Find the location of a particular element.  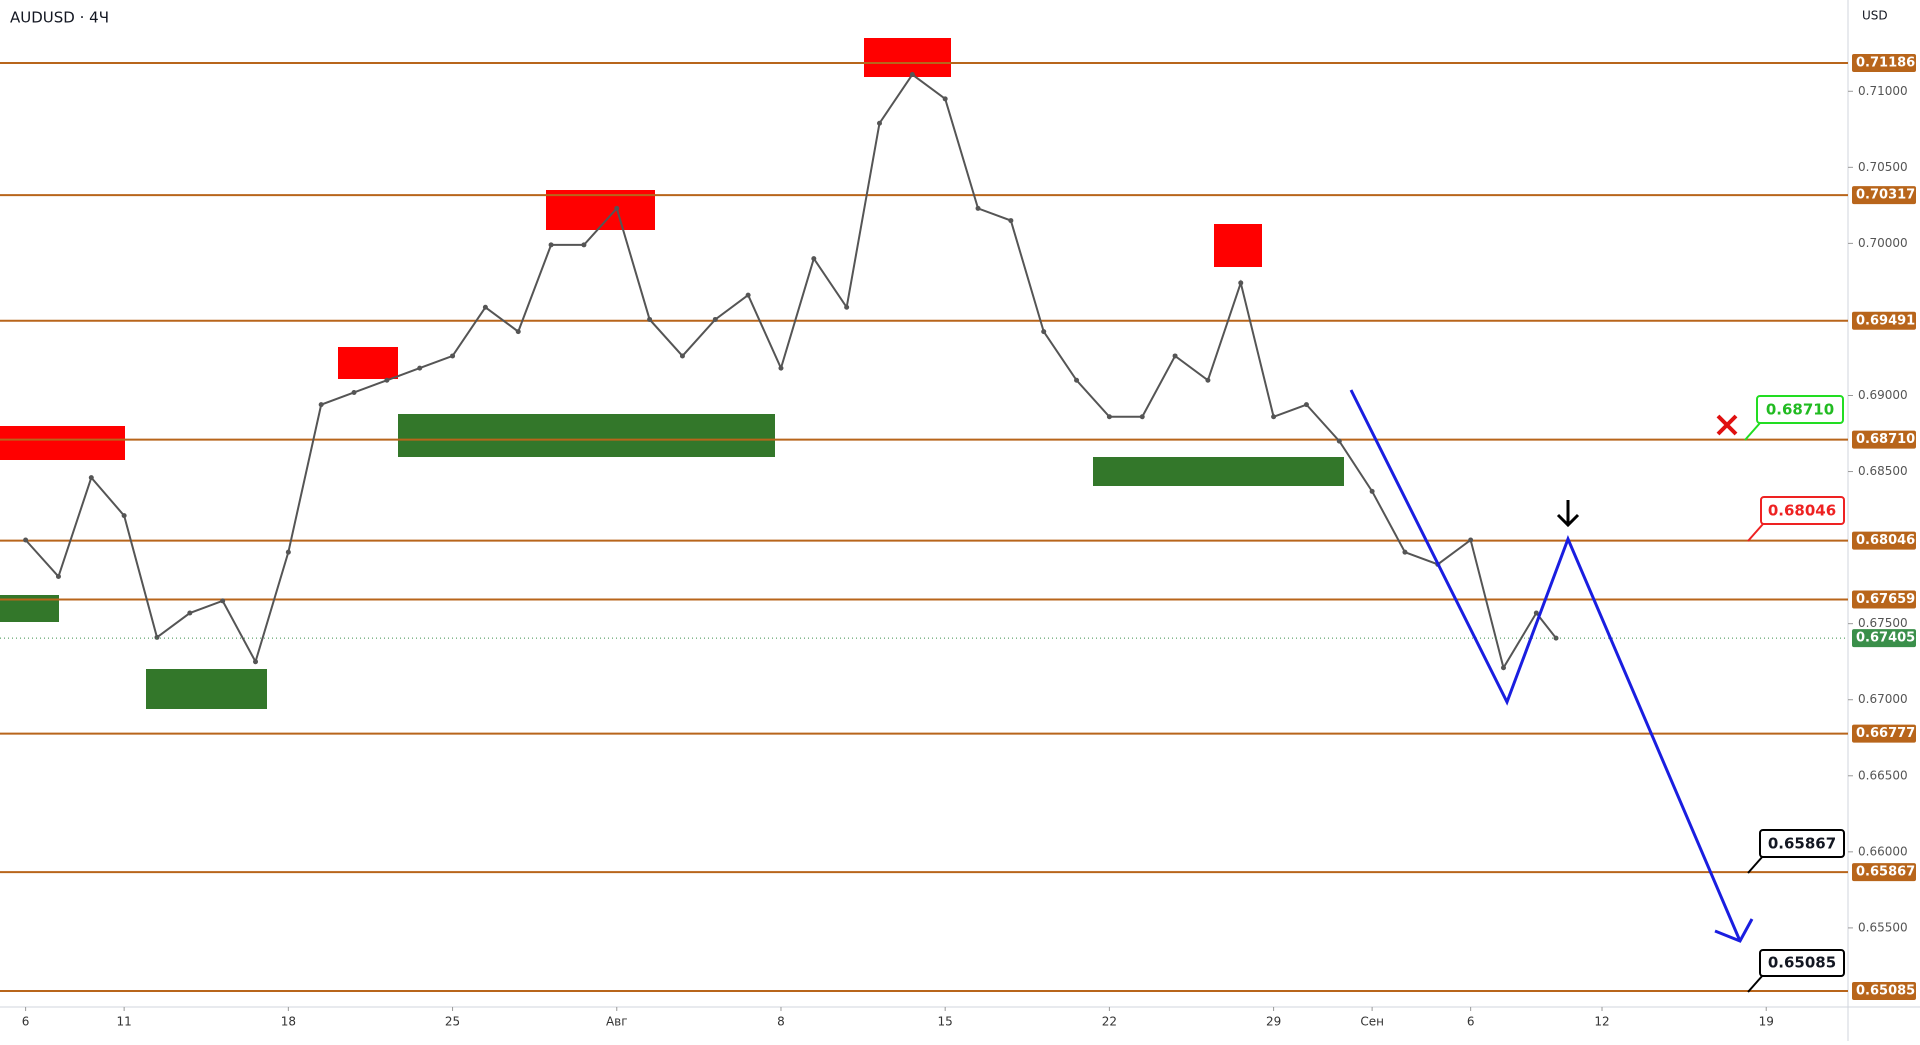

x-tick-label: 19 is located at coordinates (1766, 1022).